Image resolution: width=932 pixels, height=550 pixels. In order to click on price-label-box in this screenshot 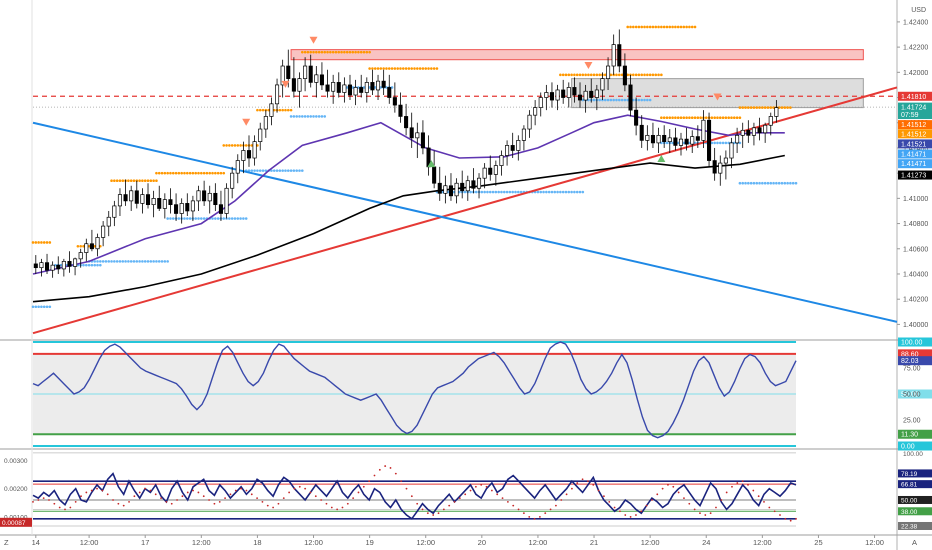, I will do `click(915, 96)`.